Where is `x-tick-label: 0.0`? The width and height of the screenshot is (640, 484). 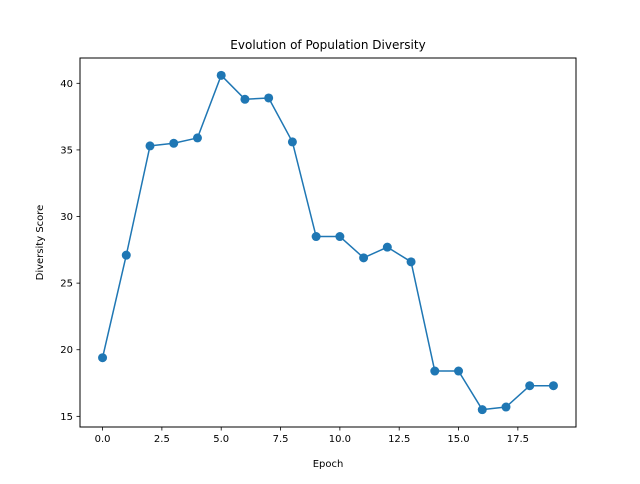 x-tick-label: 0.0 is located at coordinates (103, 439).